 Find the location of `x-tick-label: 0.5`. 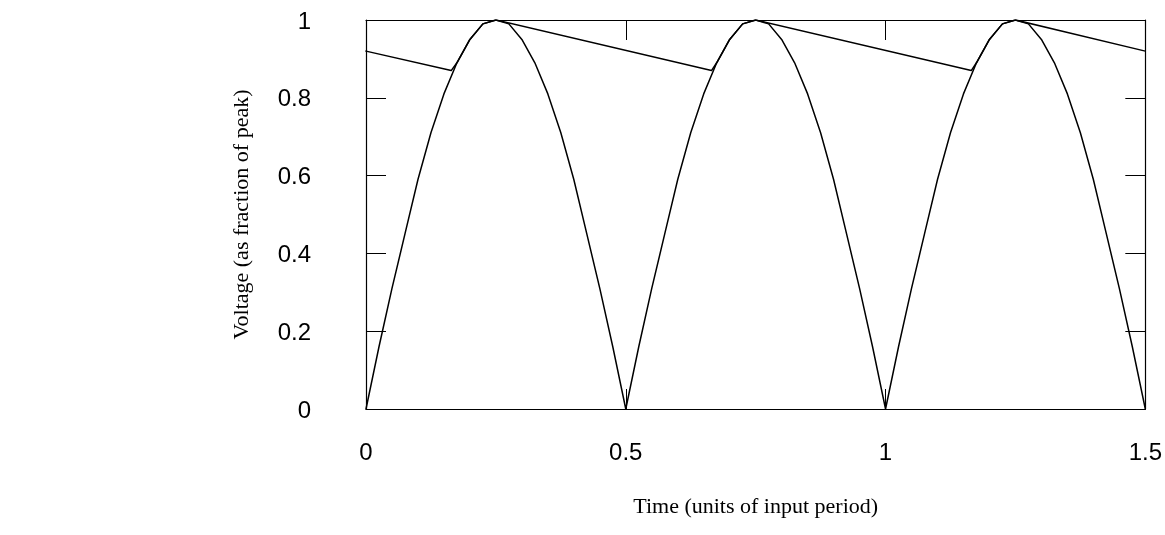

x-tick-label: 0.5 is located at coordinates (626, 451).